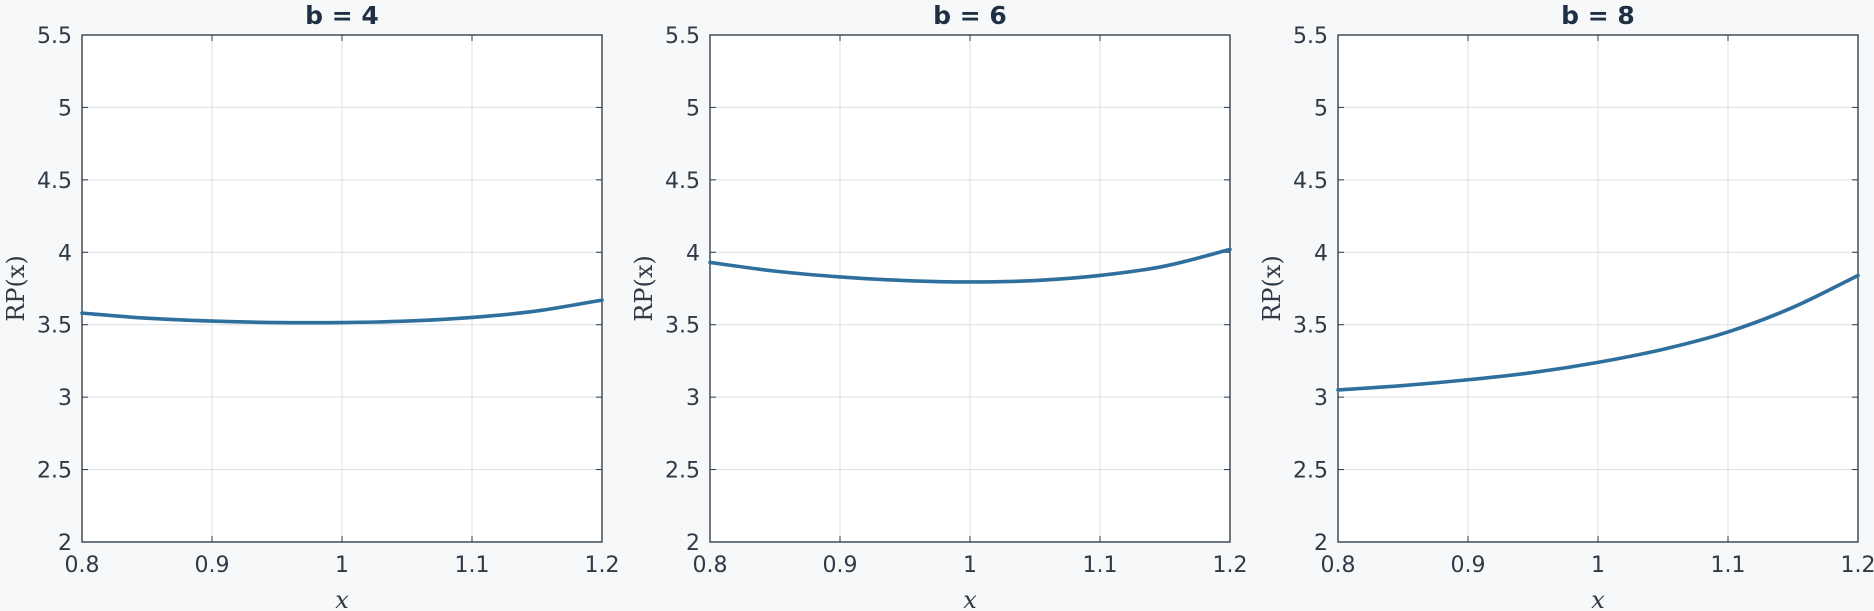  What do you see at coordinates (970, 15) in the screenshot?
I see `panel-title: b = 6` at bounding box center [970, 15].